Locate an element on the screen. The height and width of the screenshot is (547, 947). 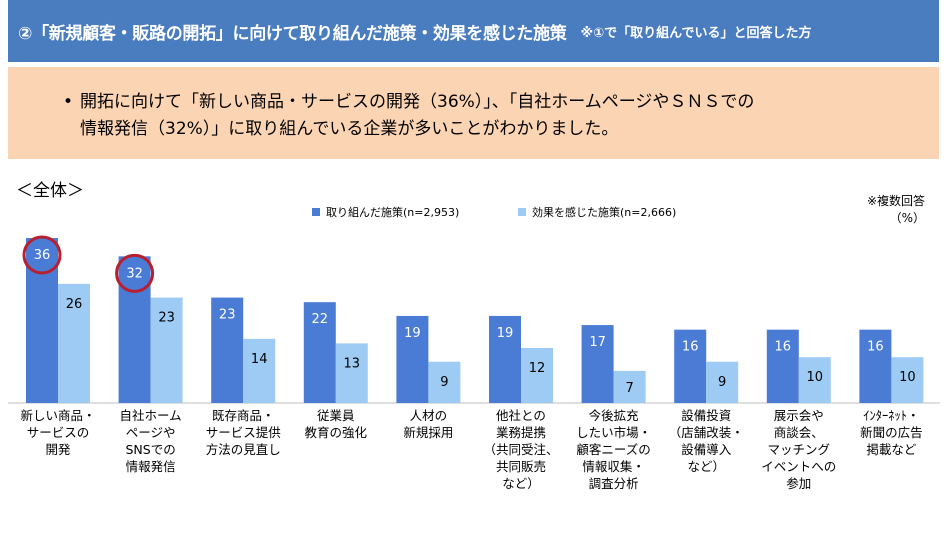
data-label-series-2-5: 12 is located at coordinates (537, 368).